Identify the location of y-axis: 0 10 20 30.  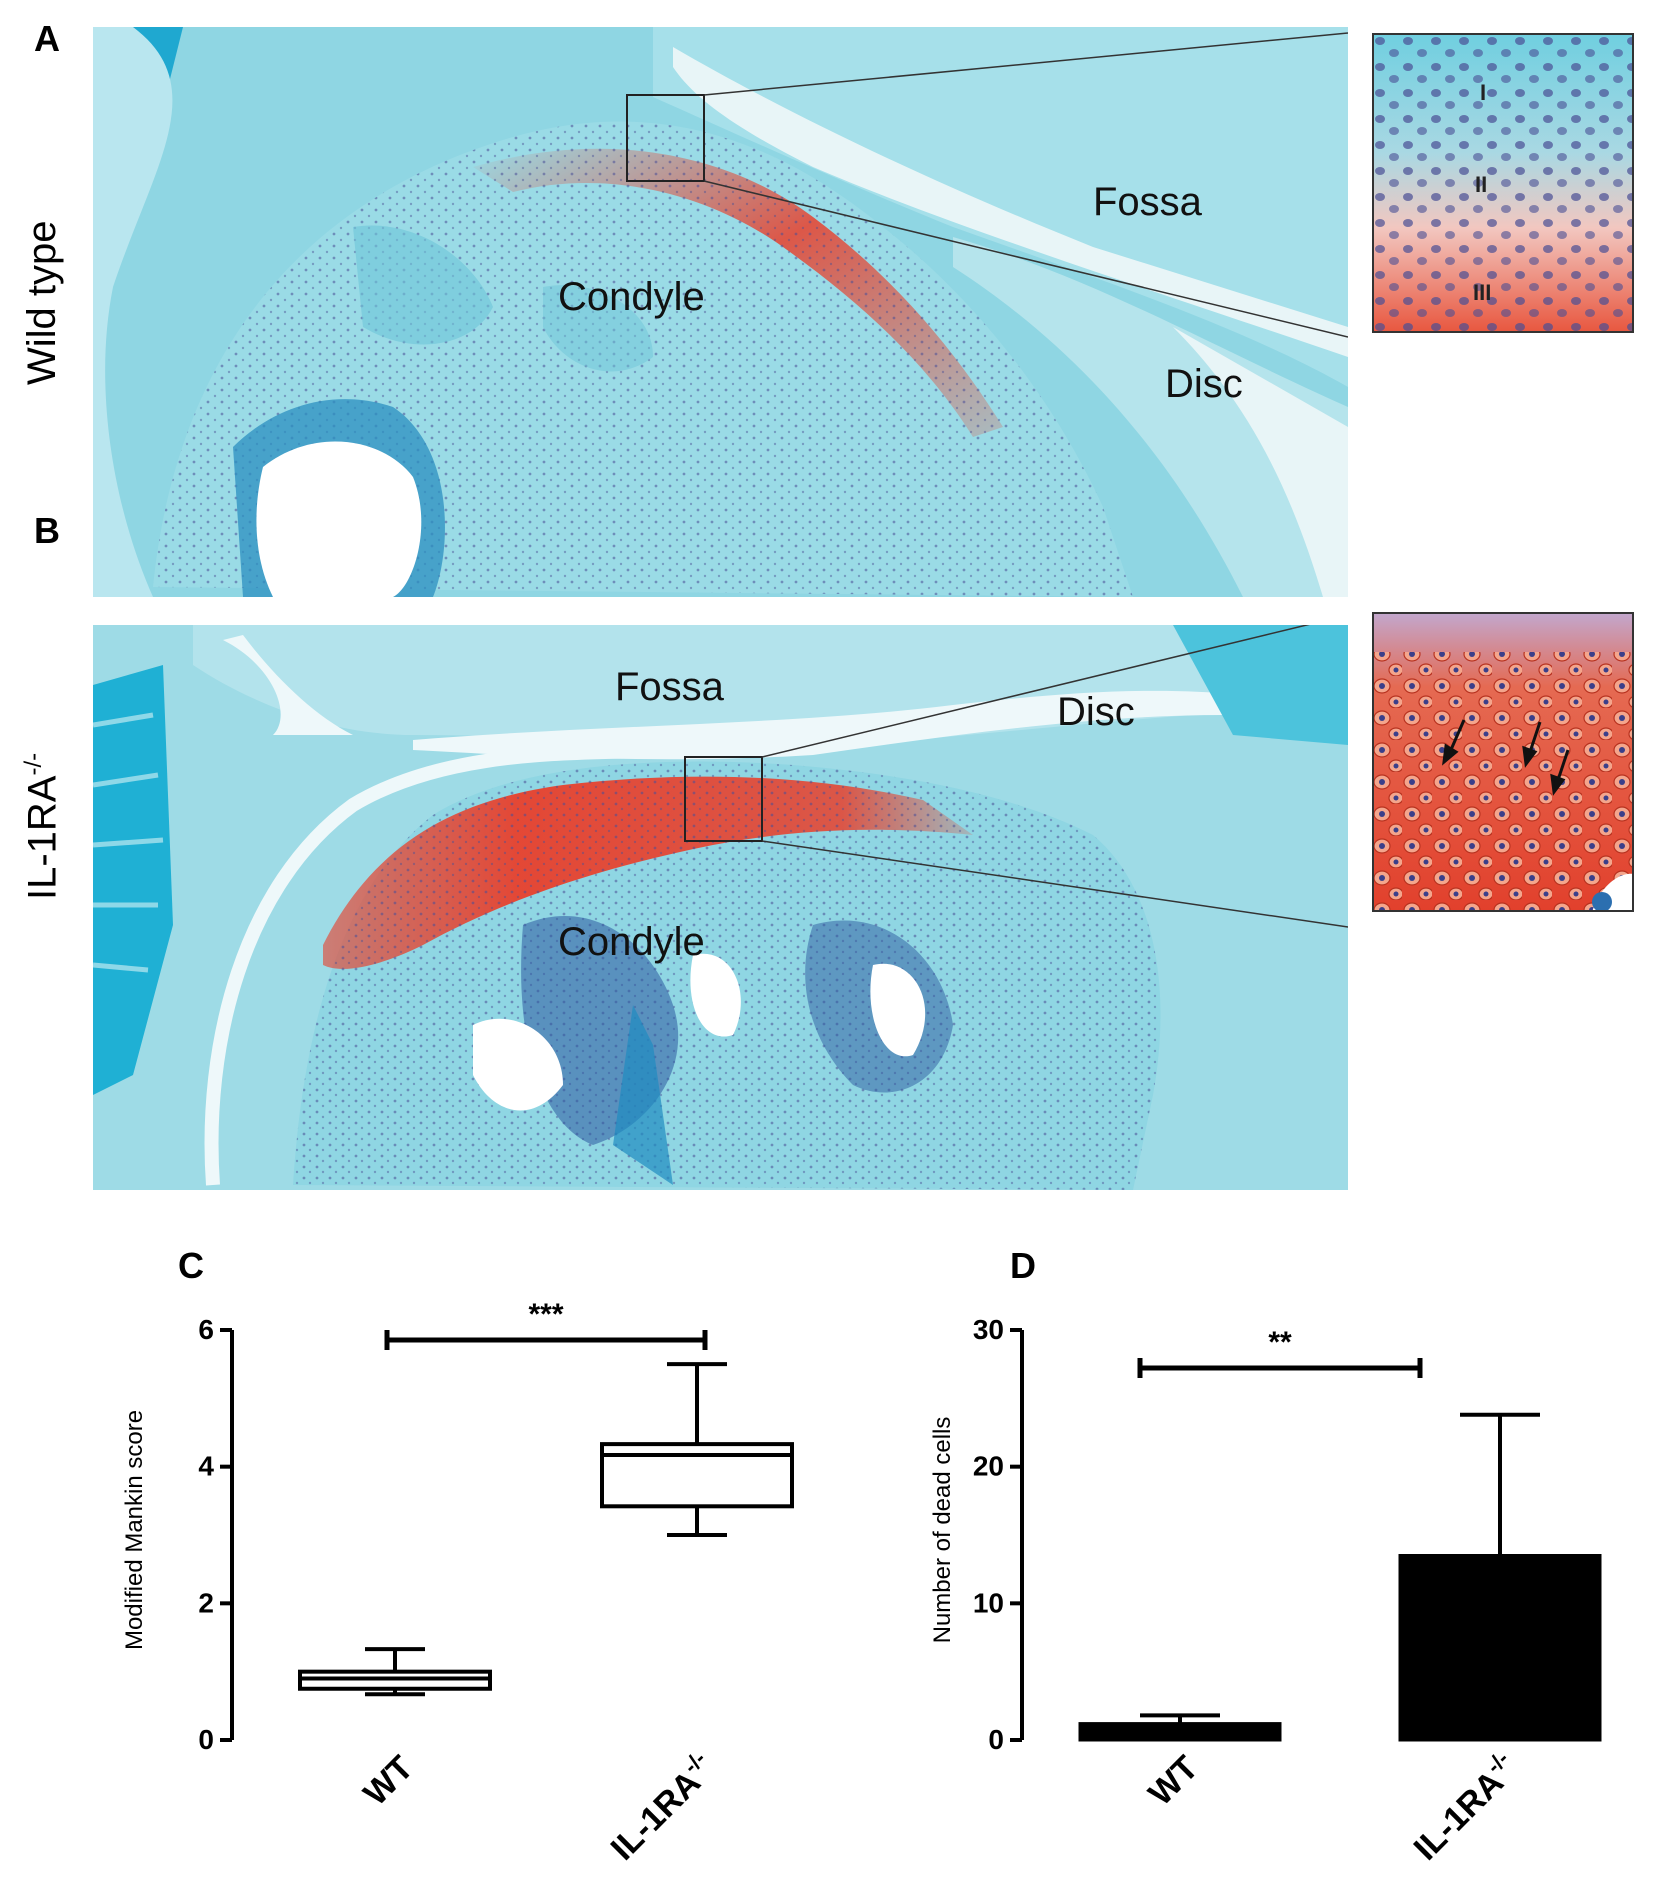
(998, 1534).